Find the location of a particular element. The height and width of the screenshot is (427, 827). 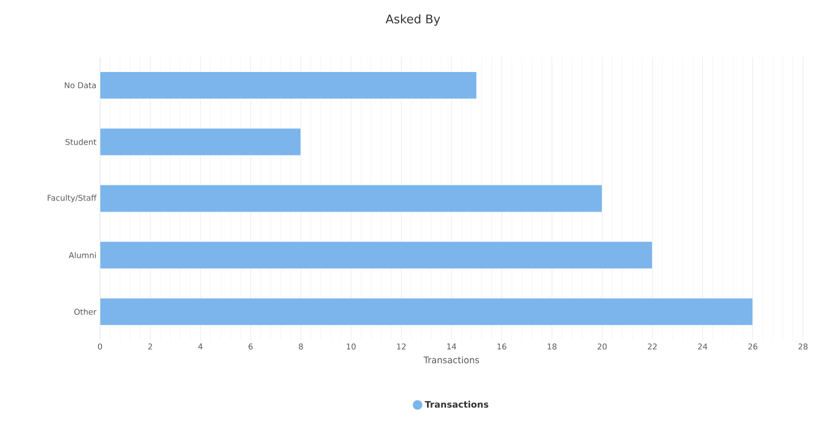

x-axis-title: Transactions is located at coordinates (451, 360).